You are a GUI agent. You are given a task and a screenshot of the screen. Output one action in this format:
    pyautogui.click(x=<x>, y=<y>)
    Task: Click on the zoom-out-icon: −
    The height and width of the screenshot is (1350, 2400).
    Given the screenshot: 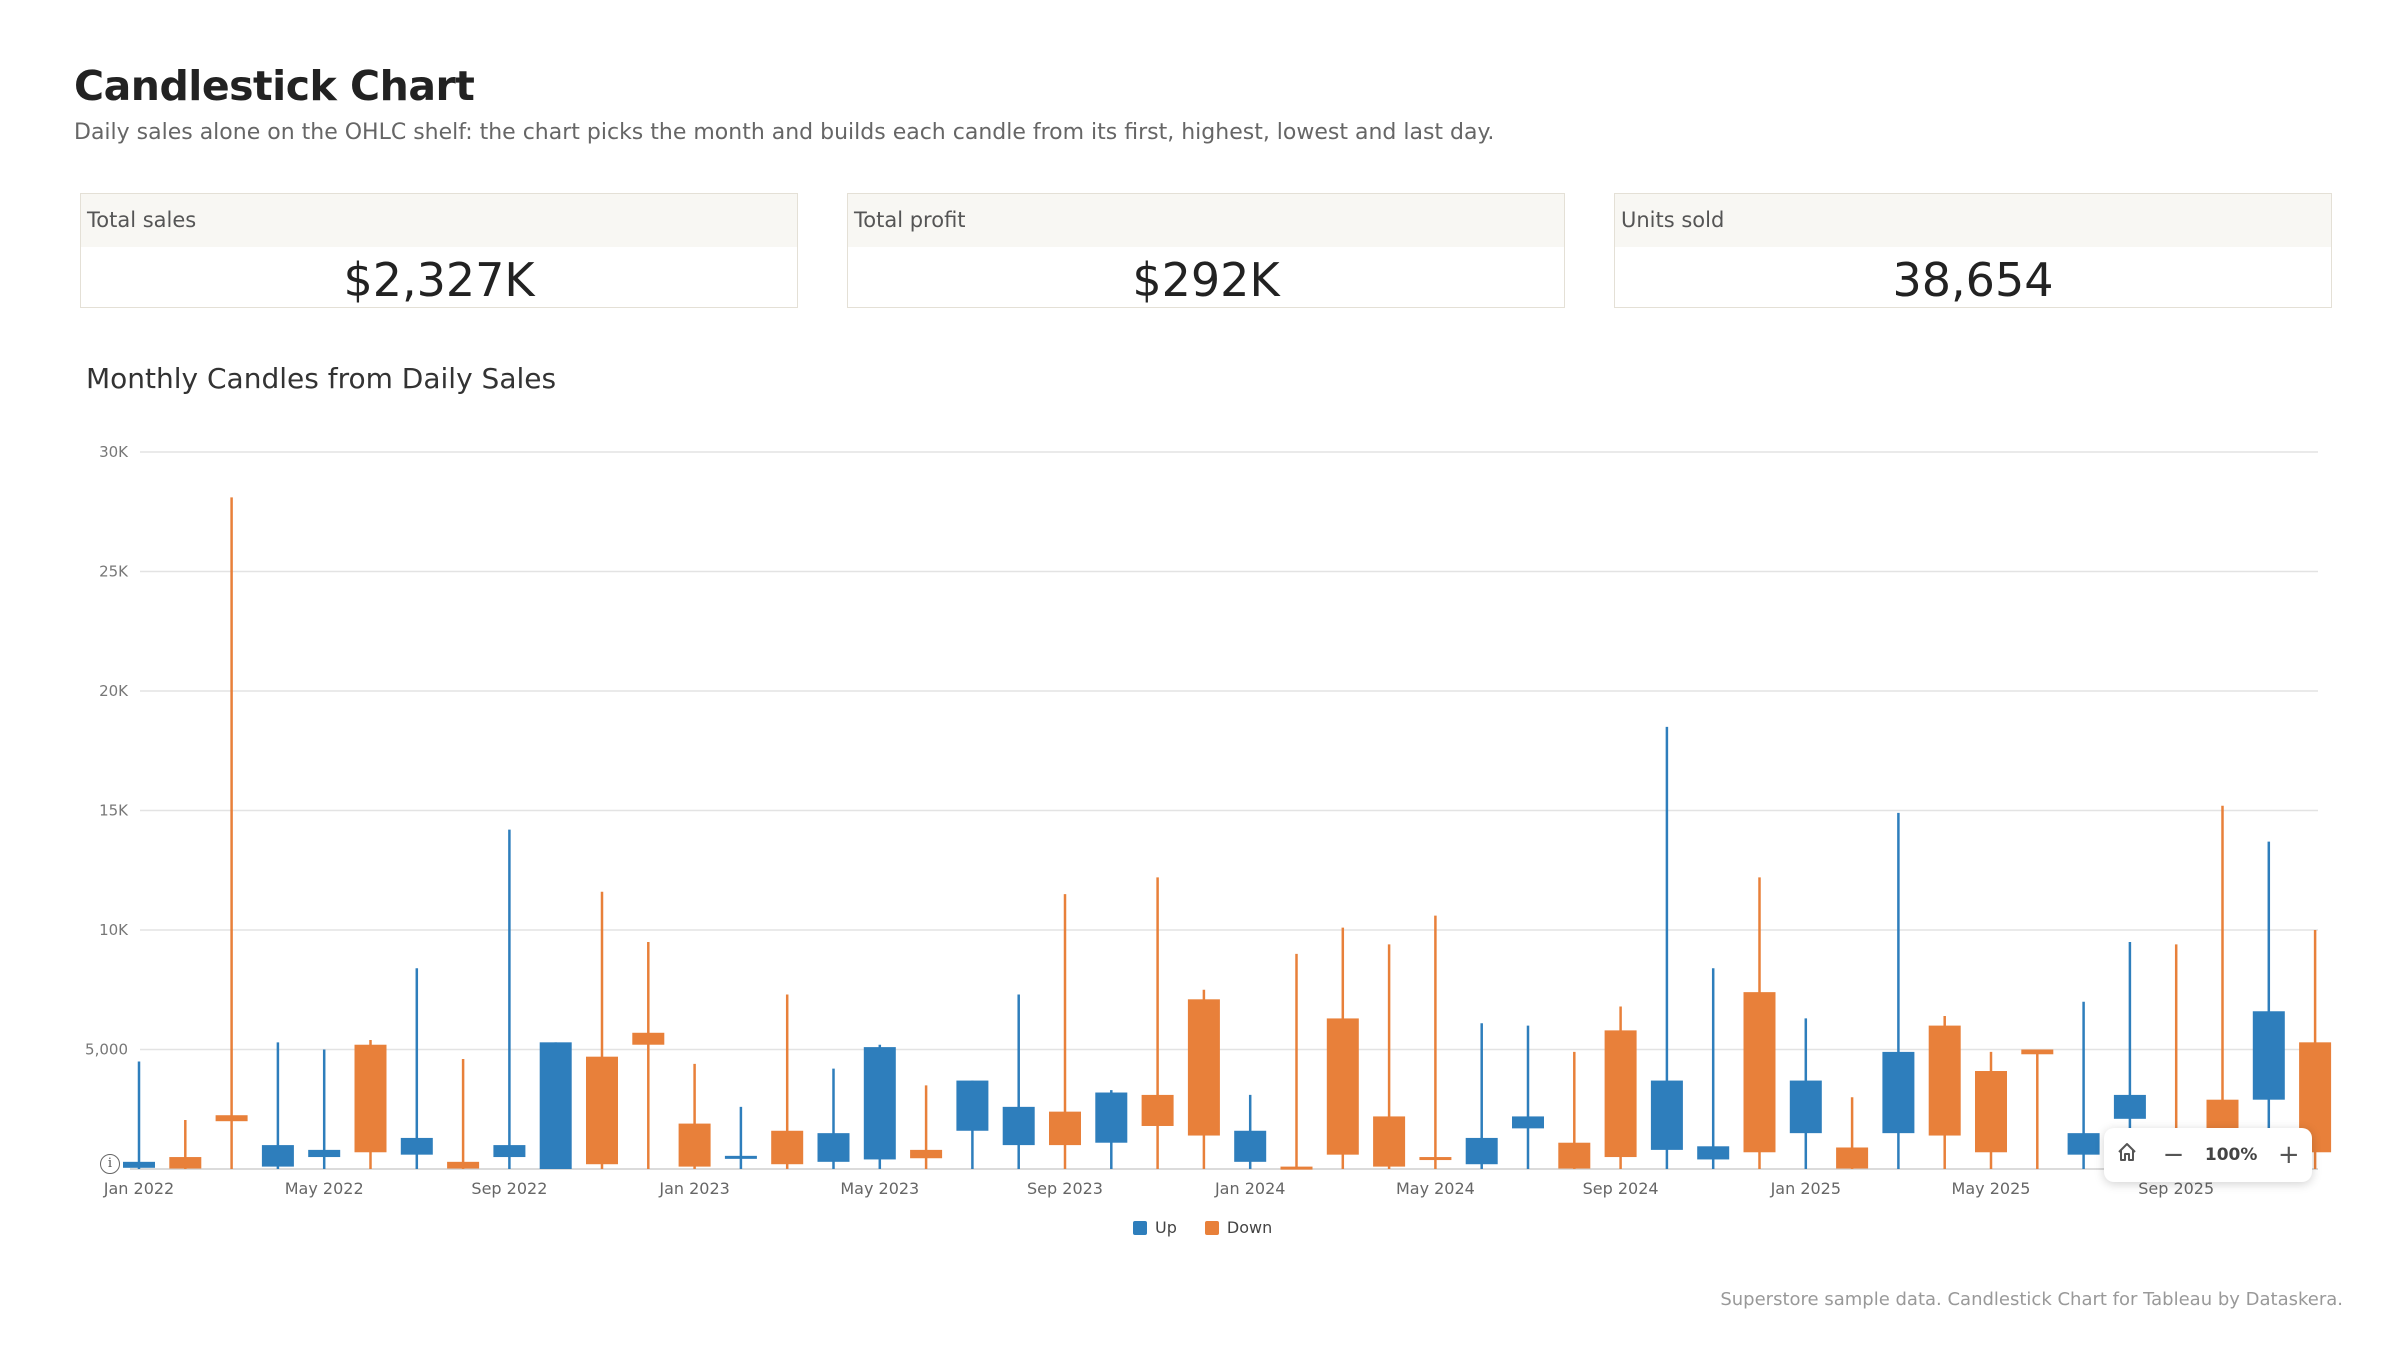 What is the action you would take?
    pyautogui.click(x=2173, y=1155)
    